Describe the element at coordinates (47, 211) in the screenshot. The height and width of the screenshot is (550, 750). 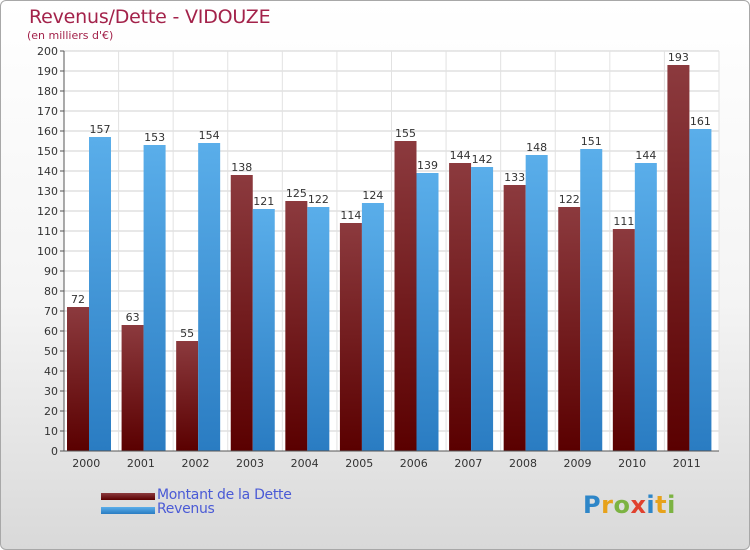
I see `y-tick-label: 120` at that location.